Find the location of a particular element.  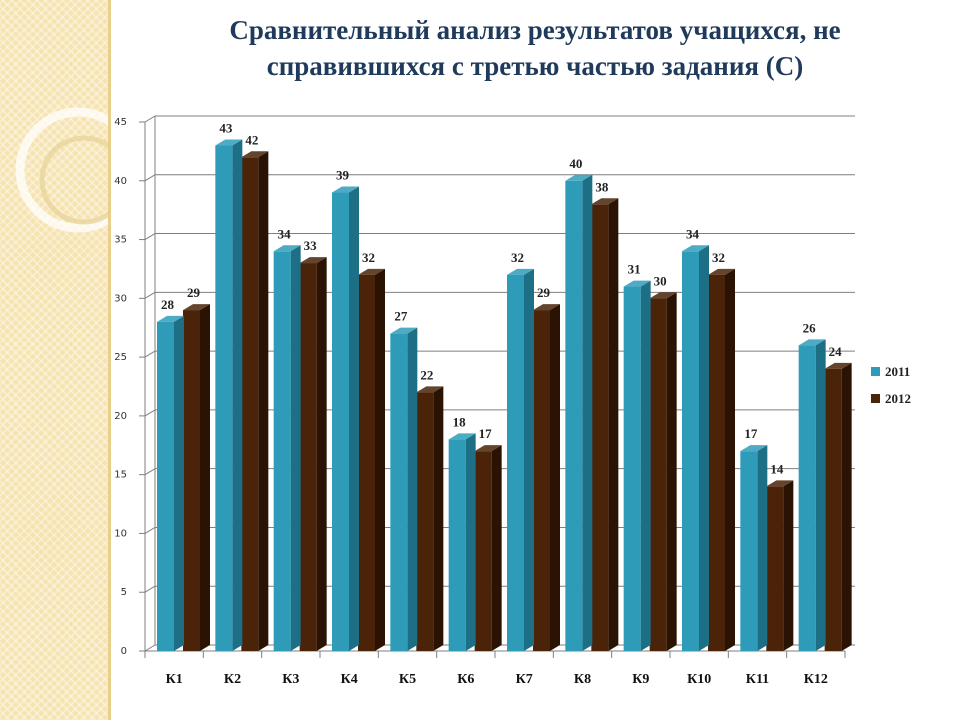

x-tick-label: К7 is located at coordinates (524, 679).